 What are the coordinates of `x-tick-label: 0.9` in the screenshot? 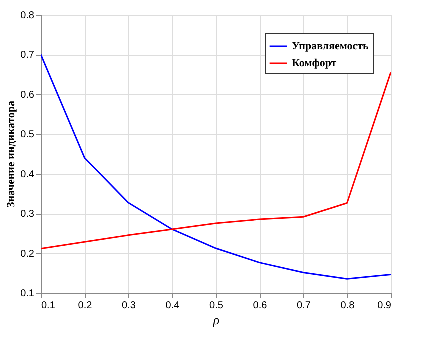 It's located at (385, 306).